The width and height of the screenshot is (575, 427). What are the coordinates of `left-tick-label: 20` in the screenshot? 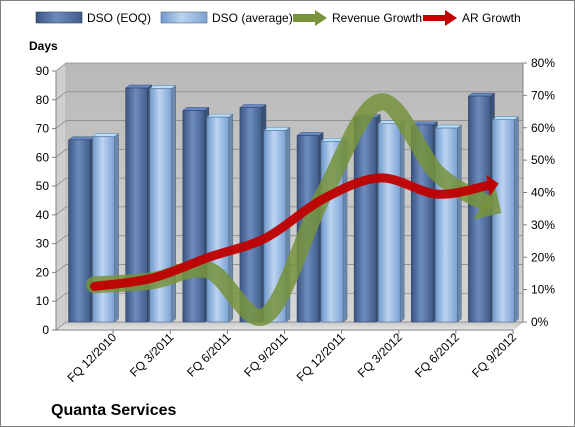 It's located at (43, 272).